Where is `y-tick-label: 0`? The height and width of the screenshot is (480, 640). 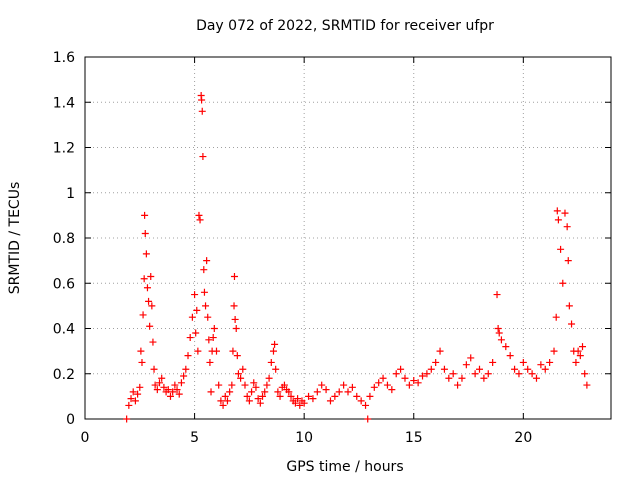 y-tick-label: 0 is located at coordinates (70, 420).